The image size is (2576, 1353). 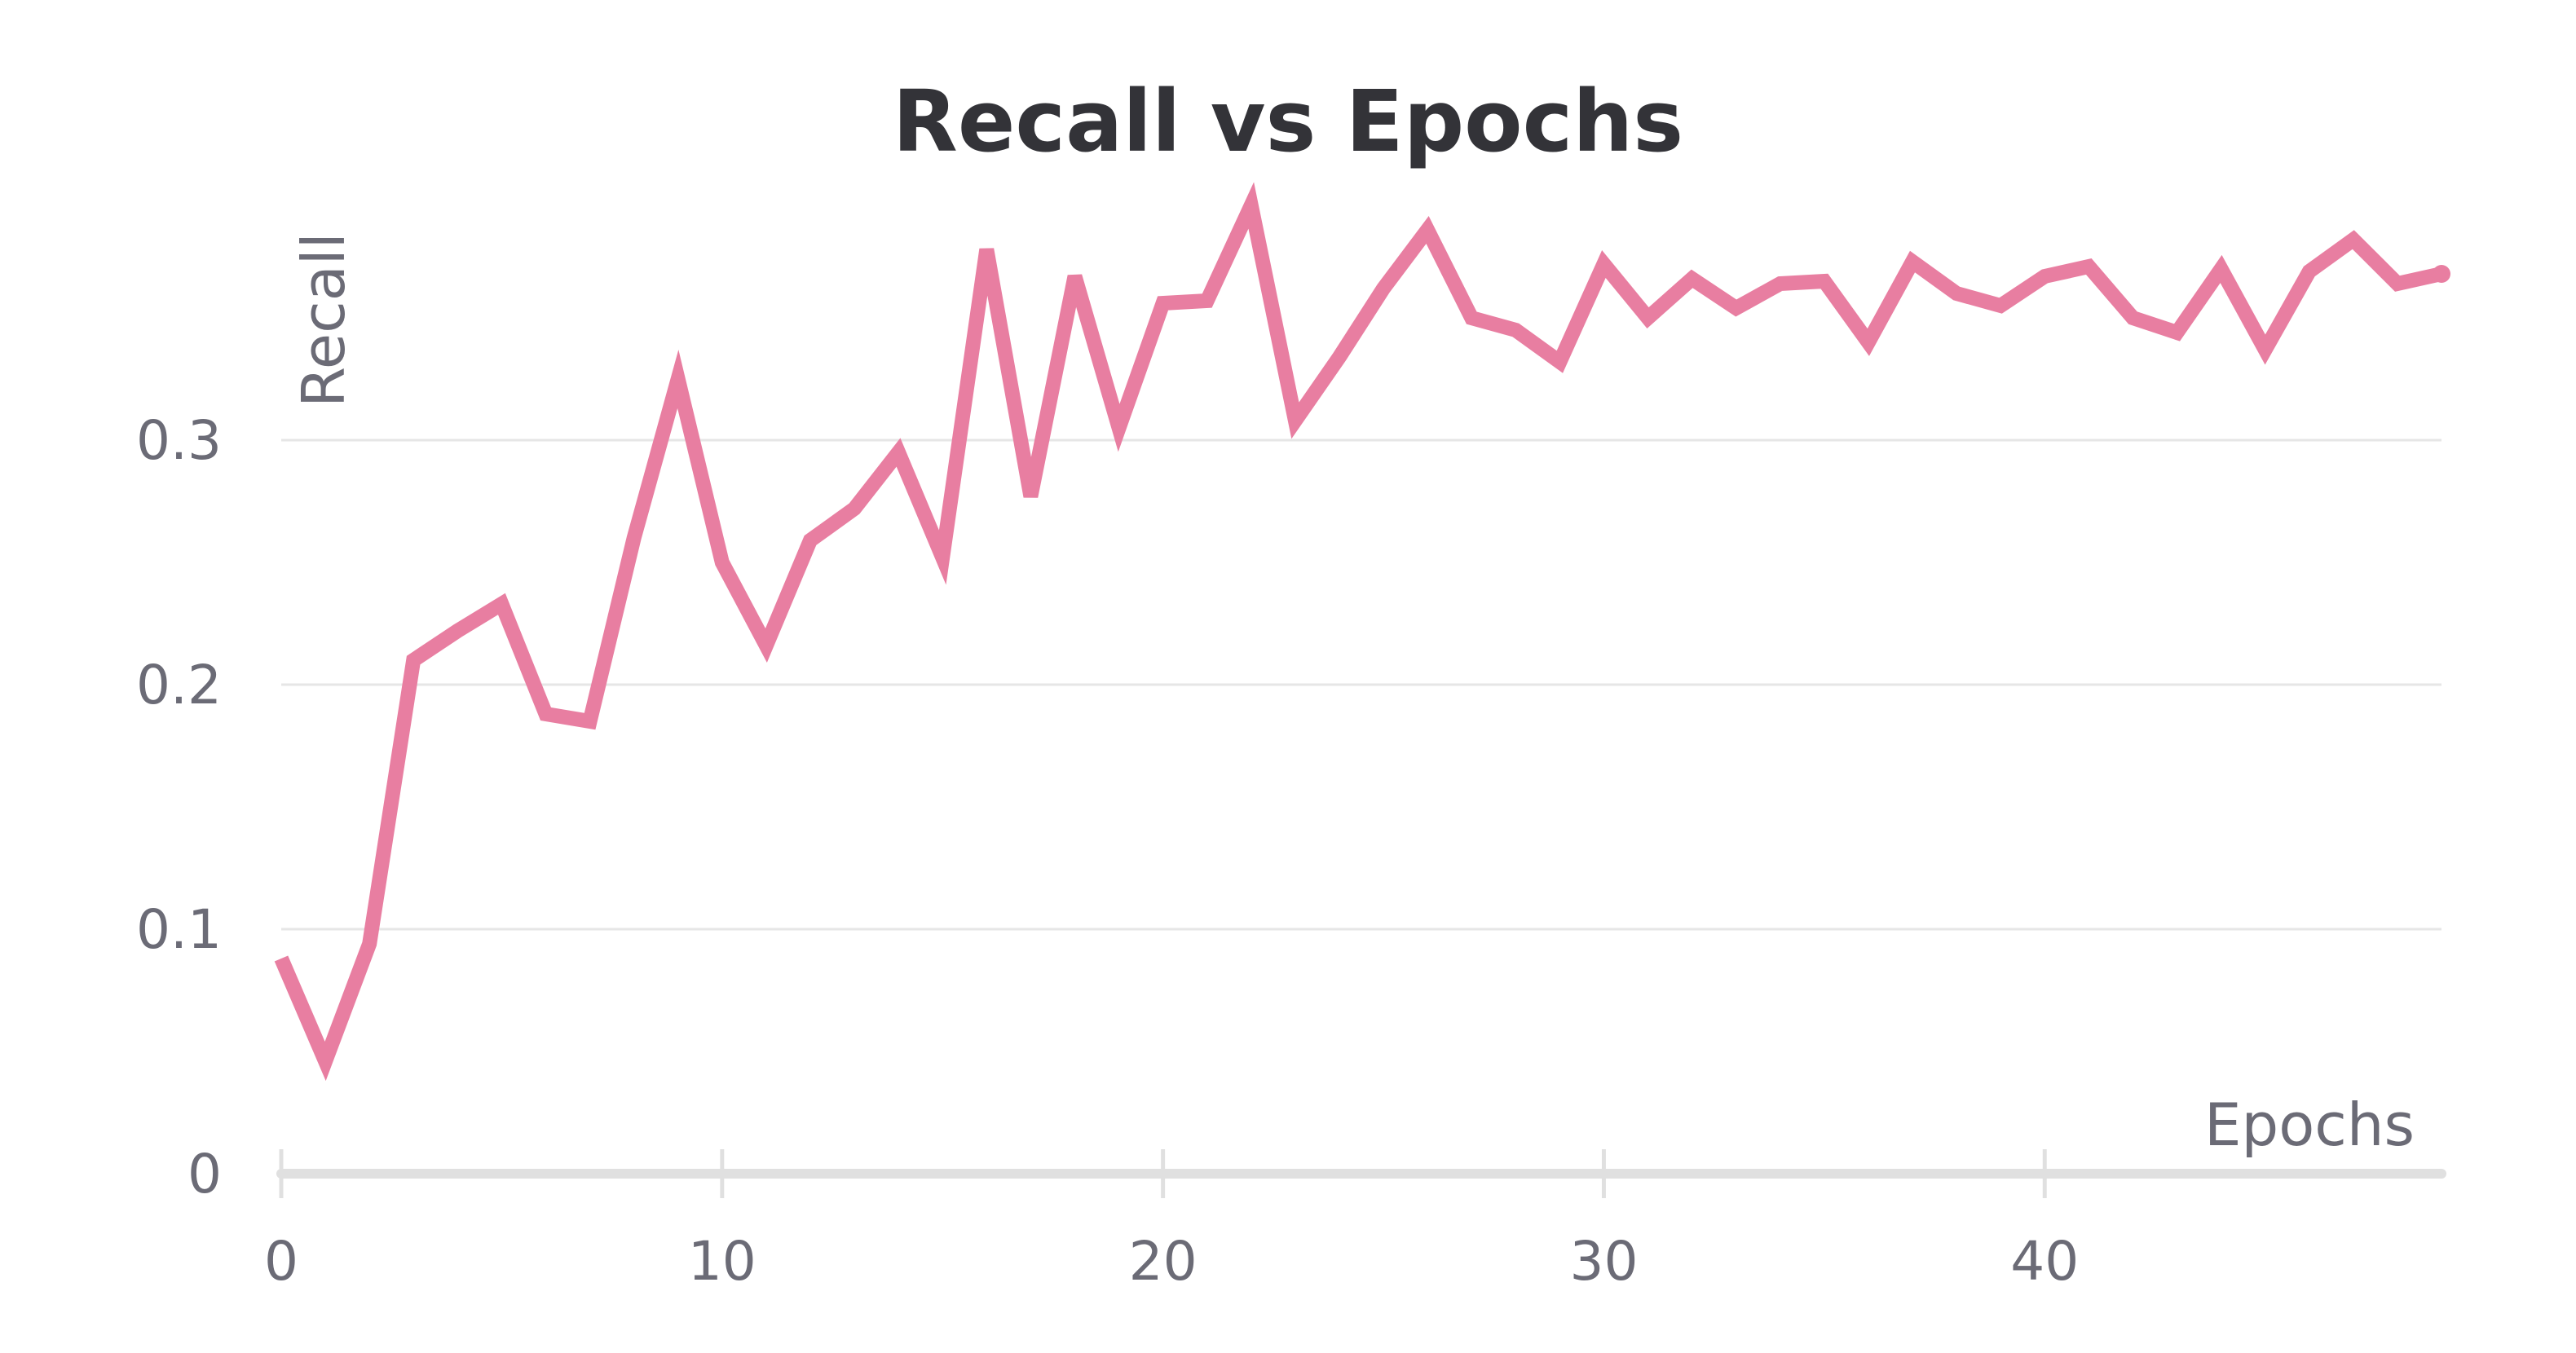 I want to click on x-tick-label: 10, so click(x=722, y=1261).